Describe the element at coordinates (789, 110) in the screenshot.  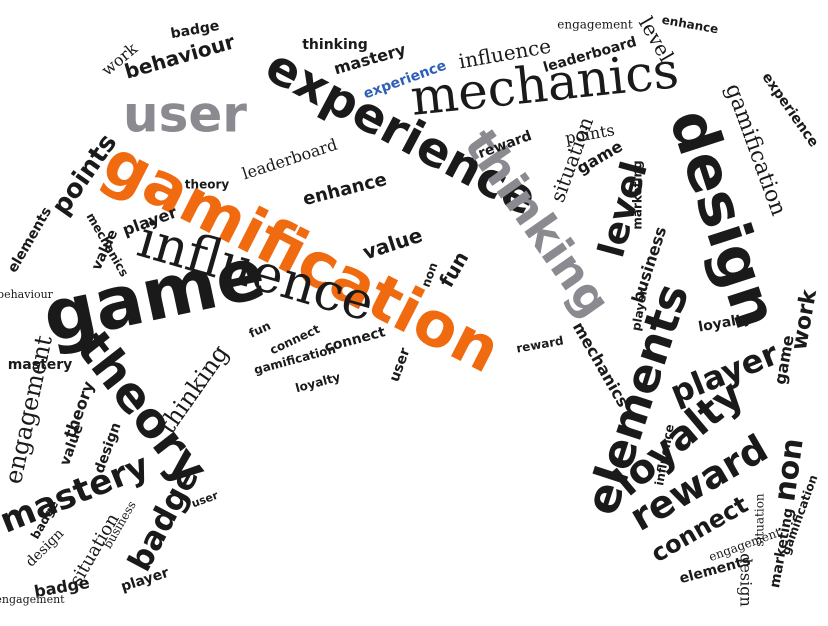
I see `word-experience-right: experience` at that location.